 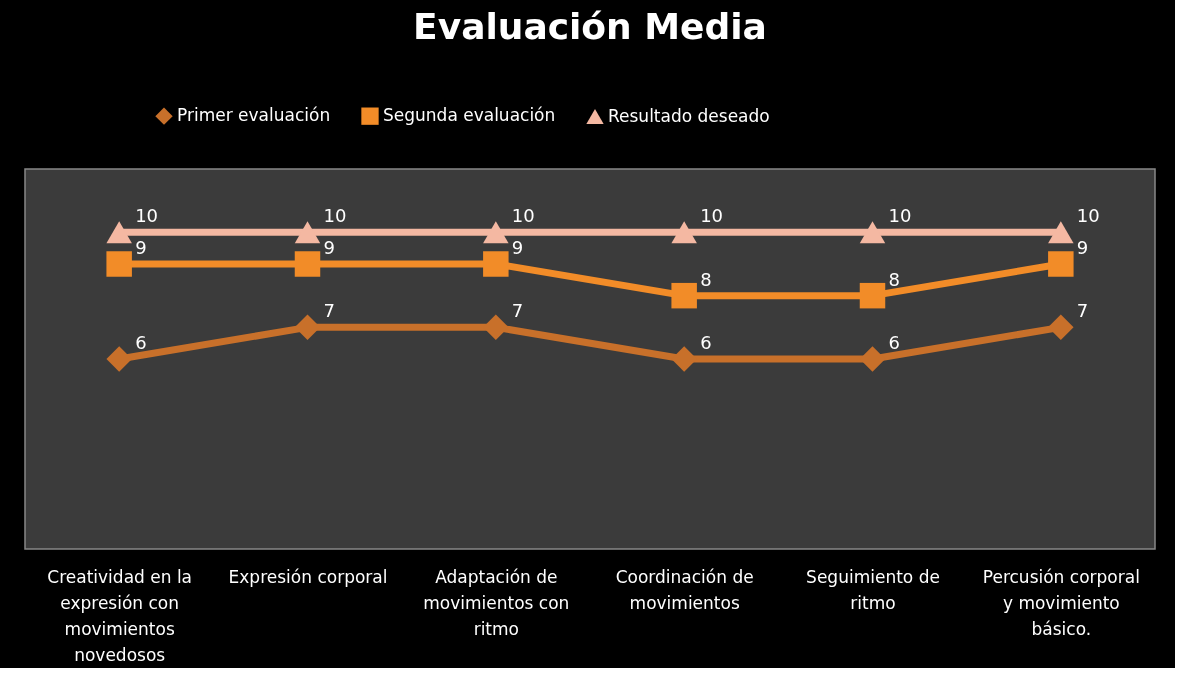 I want to click on x-tick-label: Adaptación de movimientos con ritmo, so click(x=496, y=602).